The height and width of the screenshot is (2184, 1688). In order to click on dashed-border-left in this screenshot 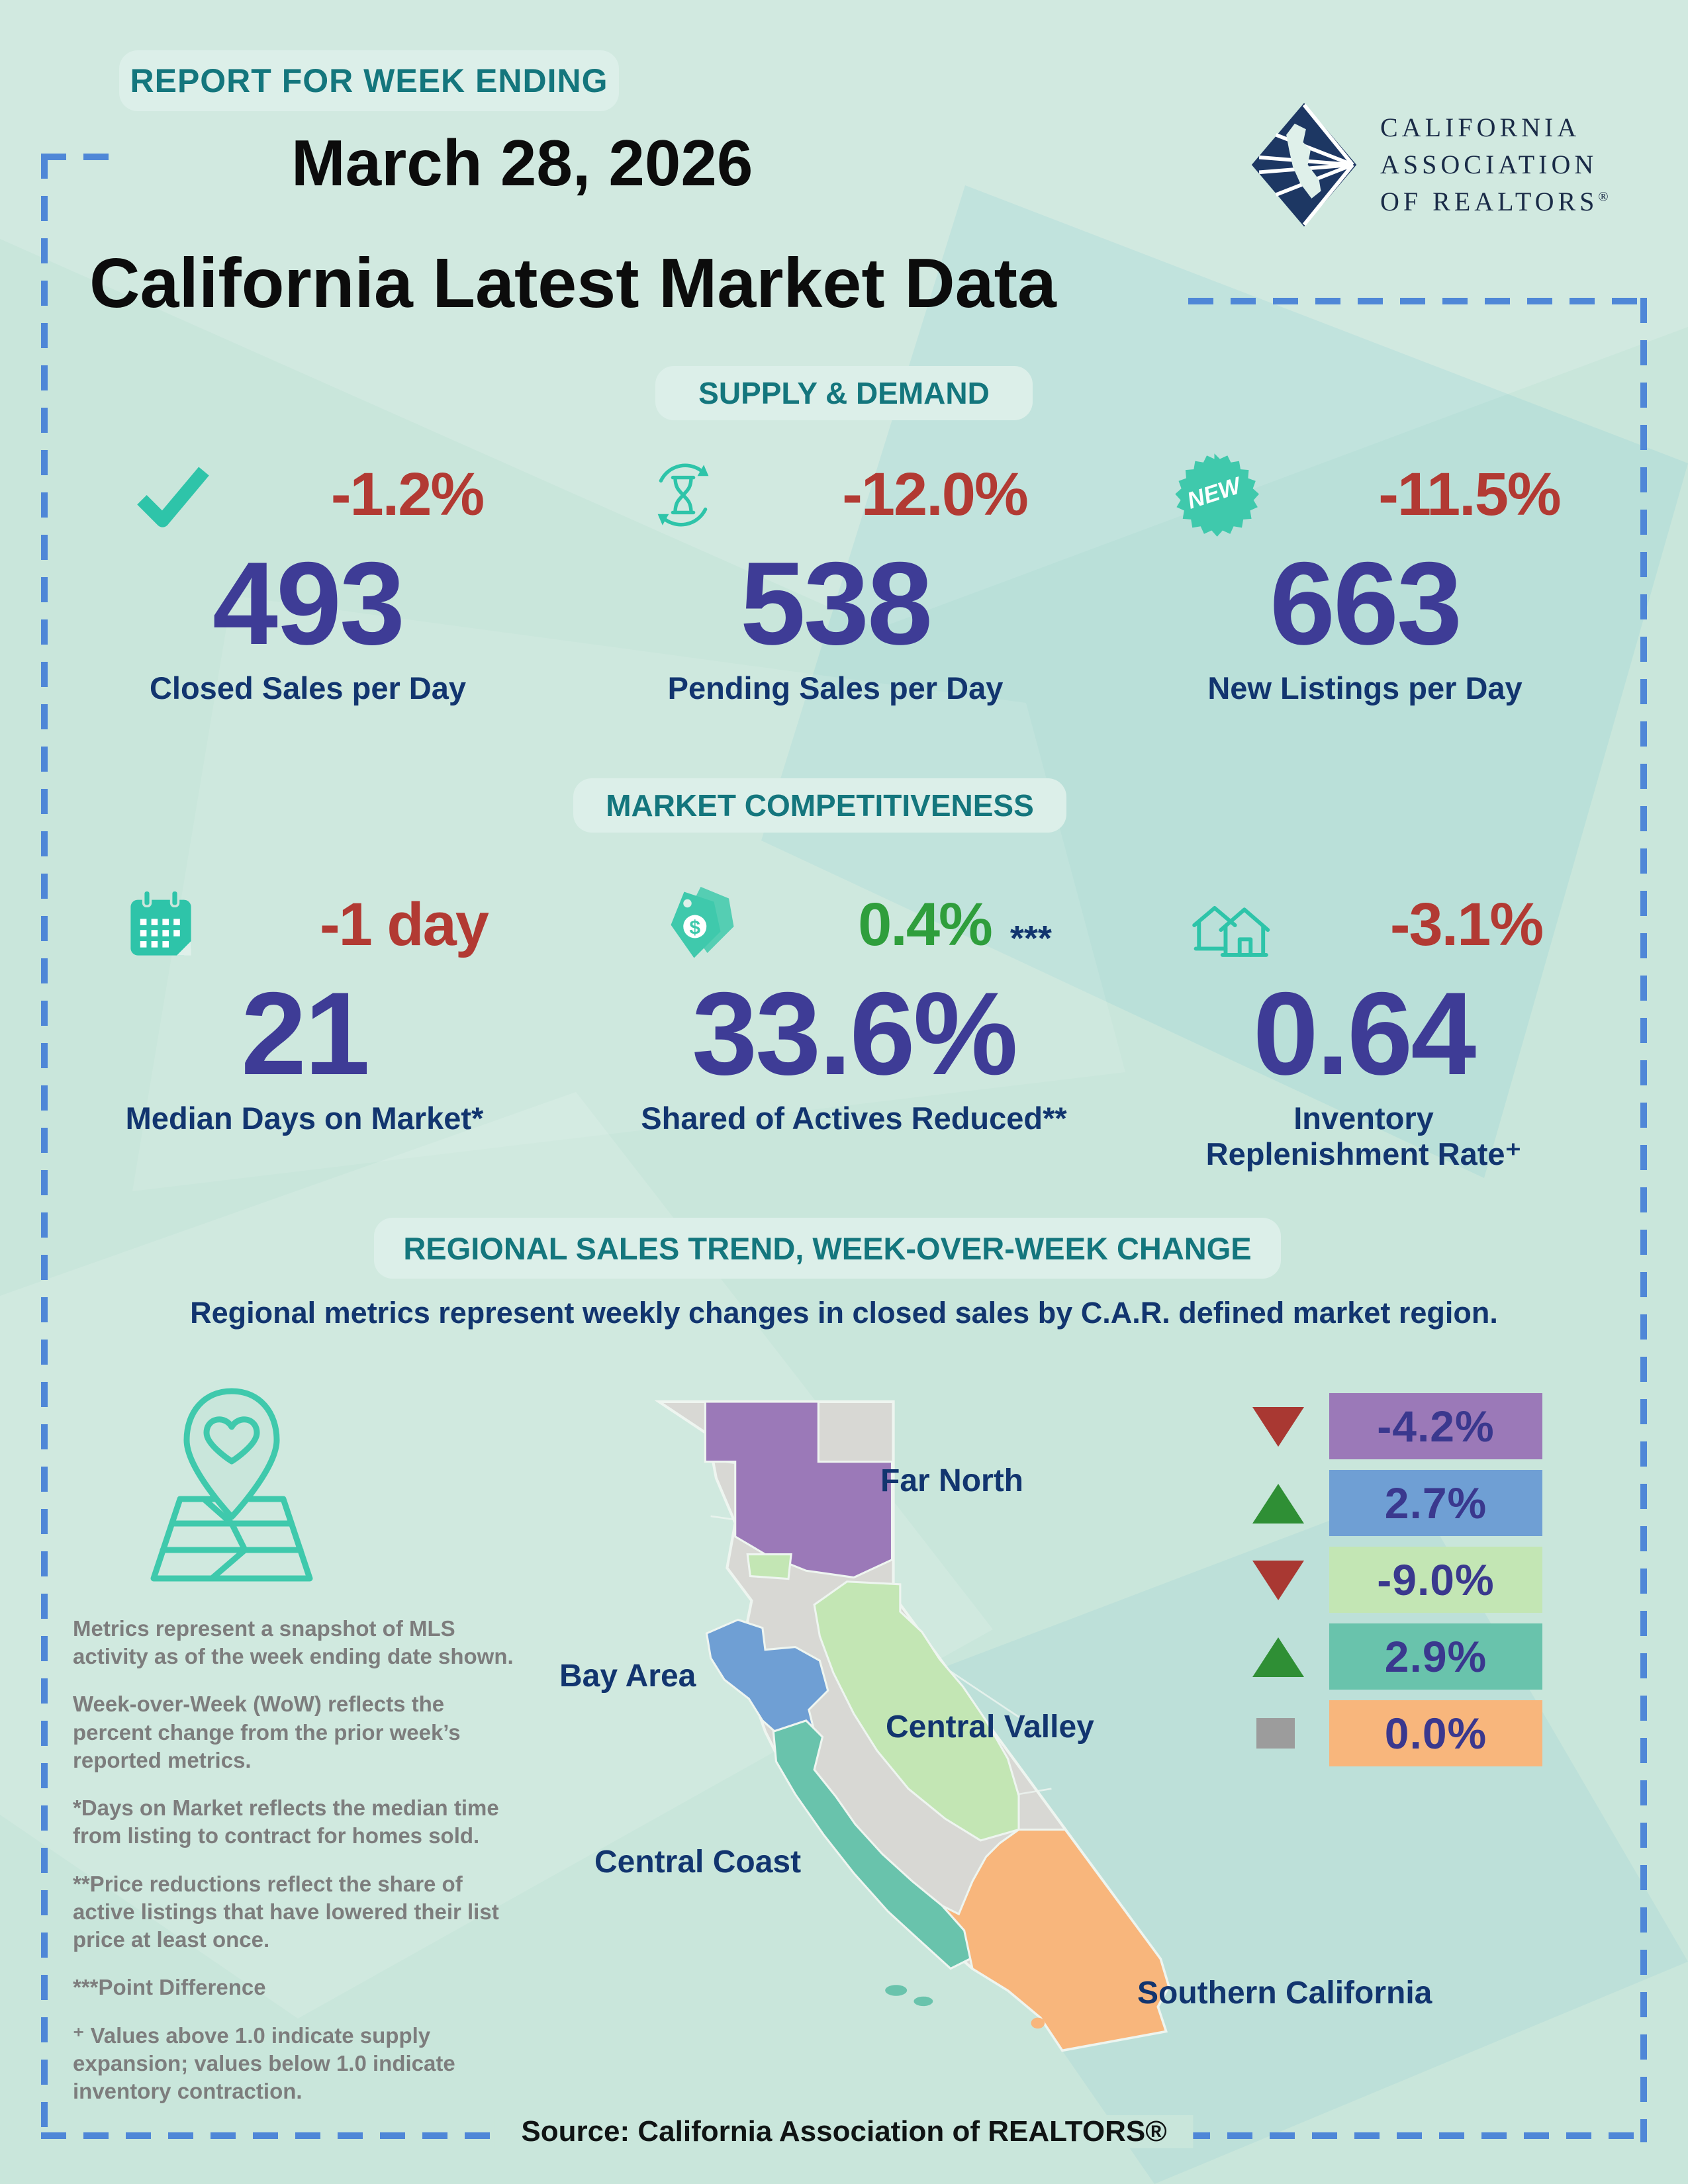, I will do `click(44, 1145)`.